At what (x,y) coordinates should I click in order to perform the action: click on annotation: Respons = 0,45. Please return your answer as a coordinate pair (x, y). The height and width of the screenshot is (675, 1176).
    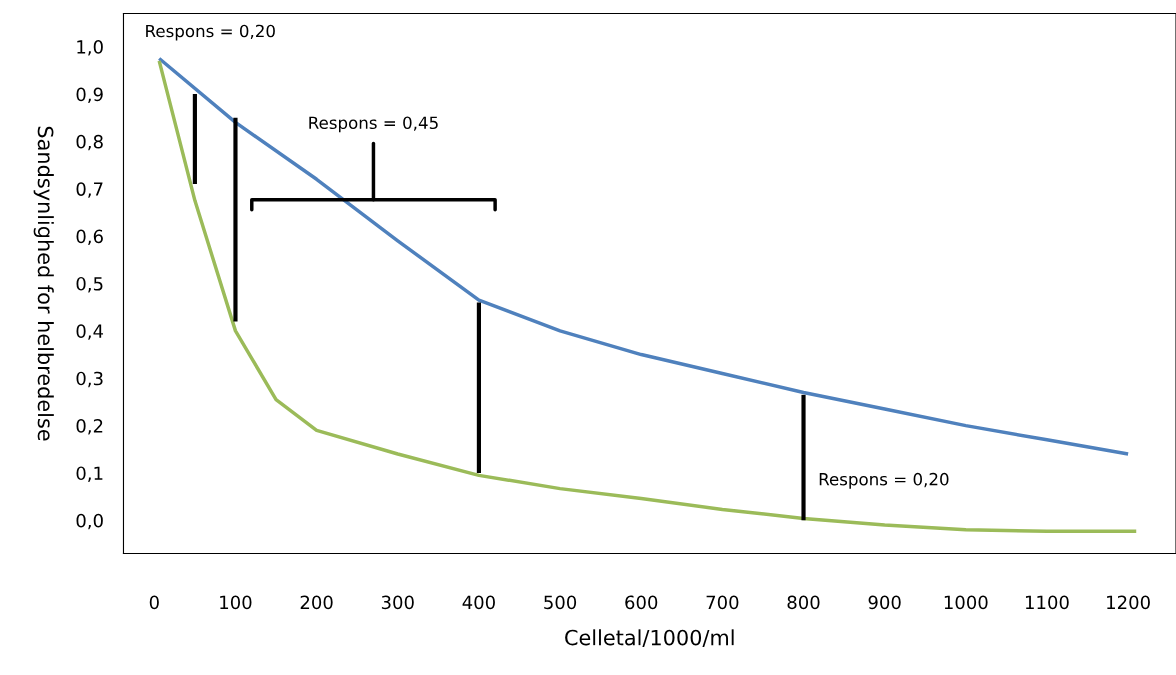
    Looking at the image, I should click on (373, 124).